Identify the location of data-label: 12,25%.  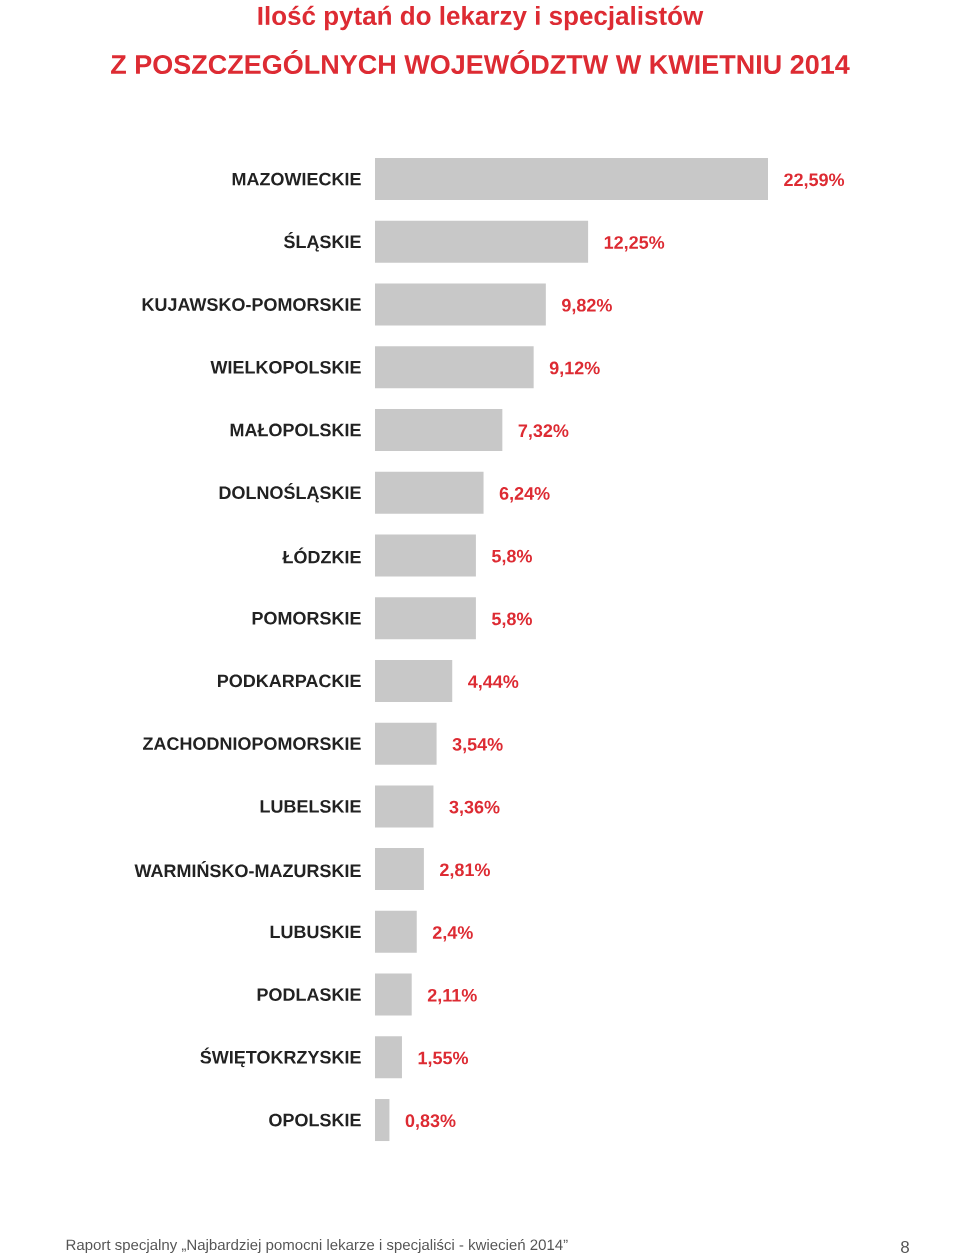
(634, 244).